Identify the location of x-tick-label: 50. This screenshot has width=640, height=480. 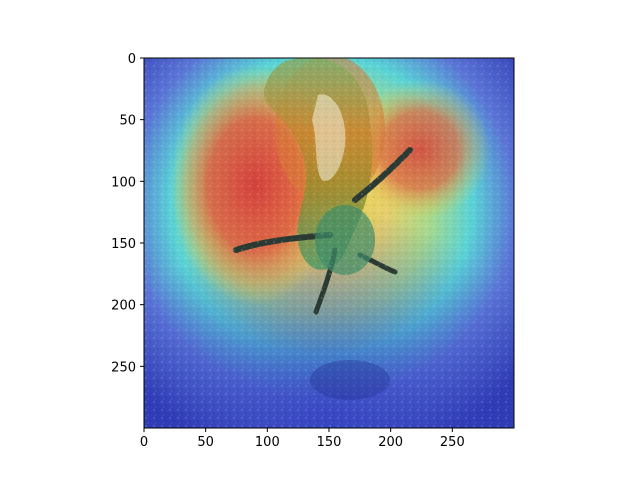
(205, 442).